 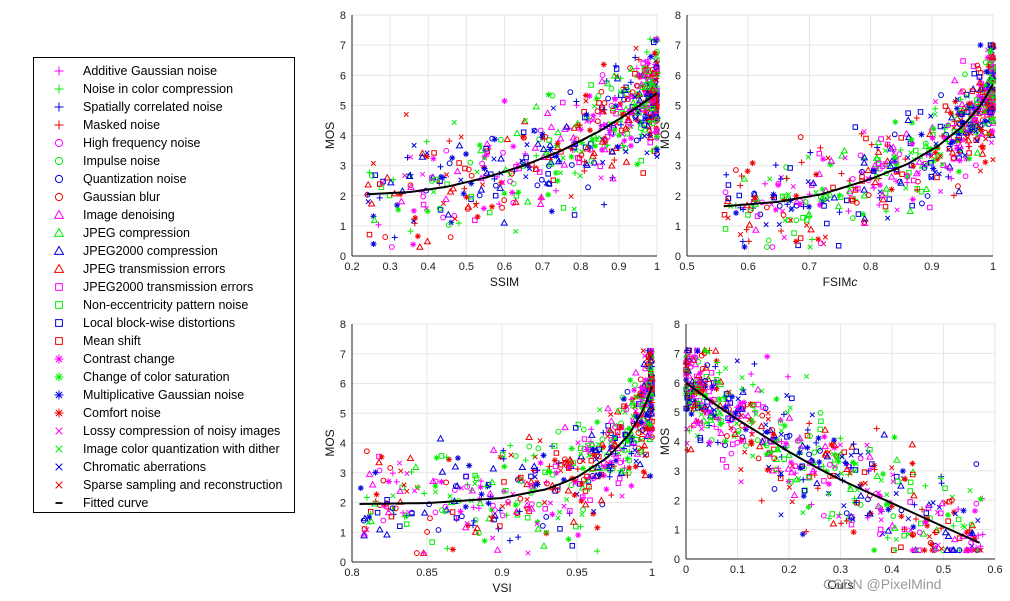 What do you see at coordinates (343, 76) in the screenshot?
I see `y-tick-label: 6` at bounding box center [343, 76].